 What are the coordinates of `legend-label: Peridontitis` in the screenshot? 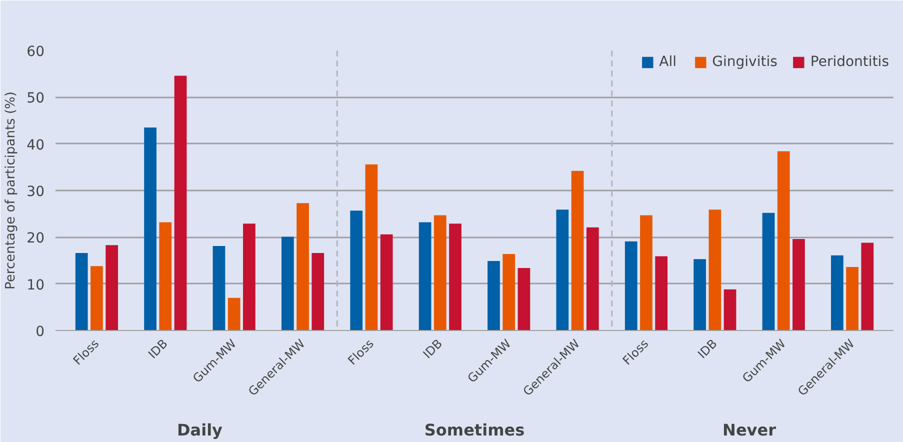 It's located at (849, 62).